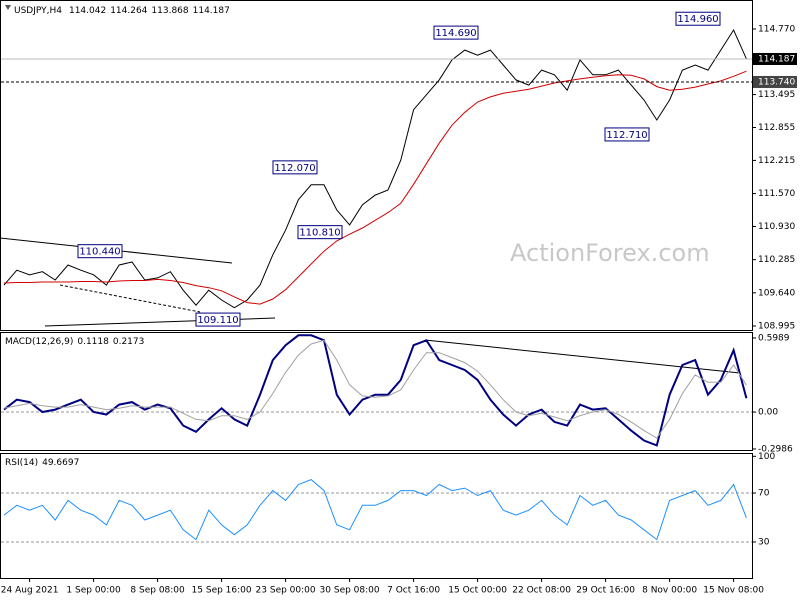 The width and height of the screenshot is (800, 600). Describe the element at coordinates (169, 11) in the screenshot. I see `readout-value: 113.868` at that location.